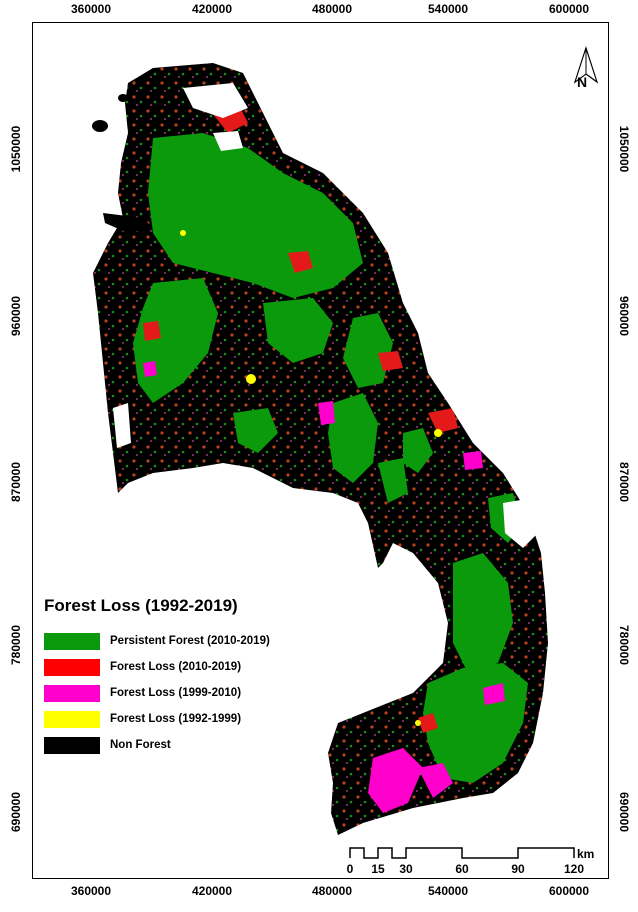  Describe the element at coordinates (471, 862) in the screenshot. I see `scale-bar: 0 15 30 60 90 120 km` at that location.